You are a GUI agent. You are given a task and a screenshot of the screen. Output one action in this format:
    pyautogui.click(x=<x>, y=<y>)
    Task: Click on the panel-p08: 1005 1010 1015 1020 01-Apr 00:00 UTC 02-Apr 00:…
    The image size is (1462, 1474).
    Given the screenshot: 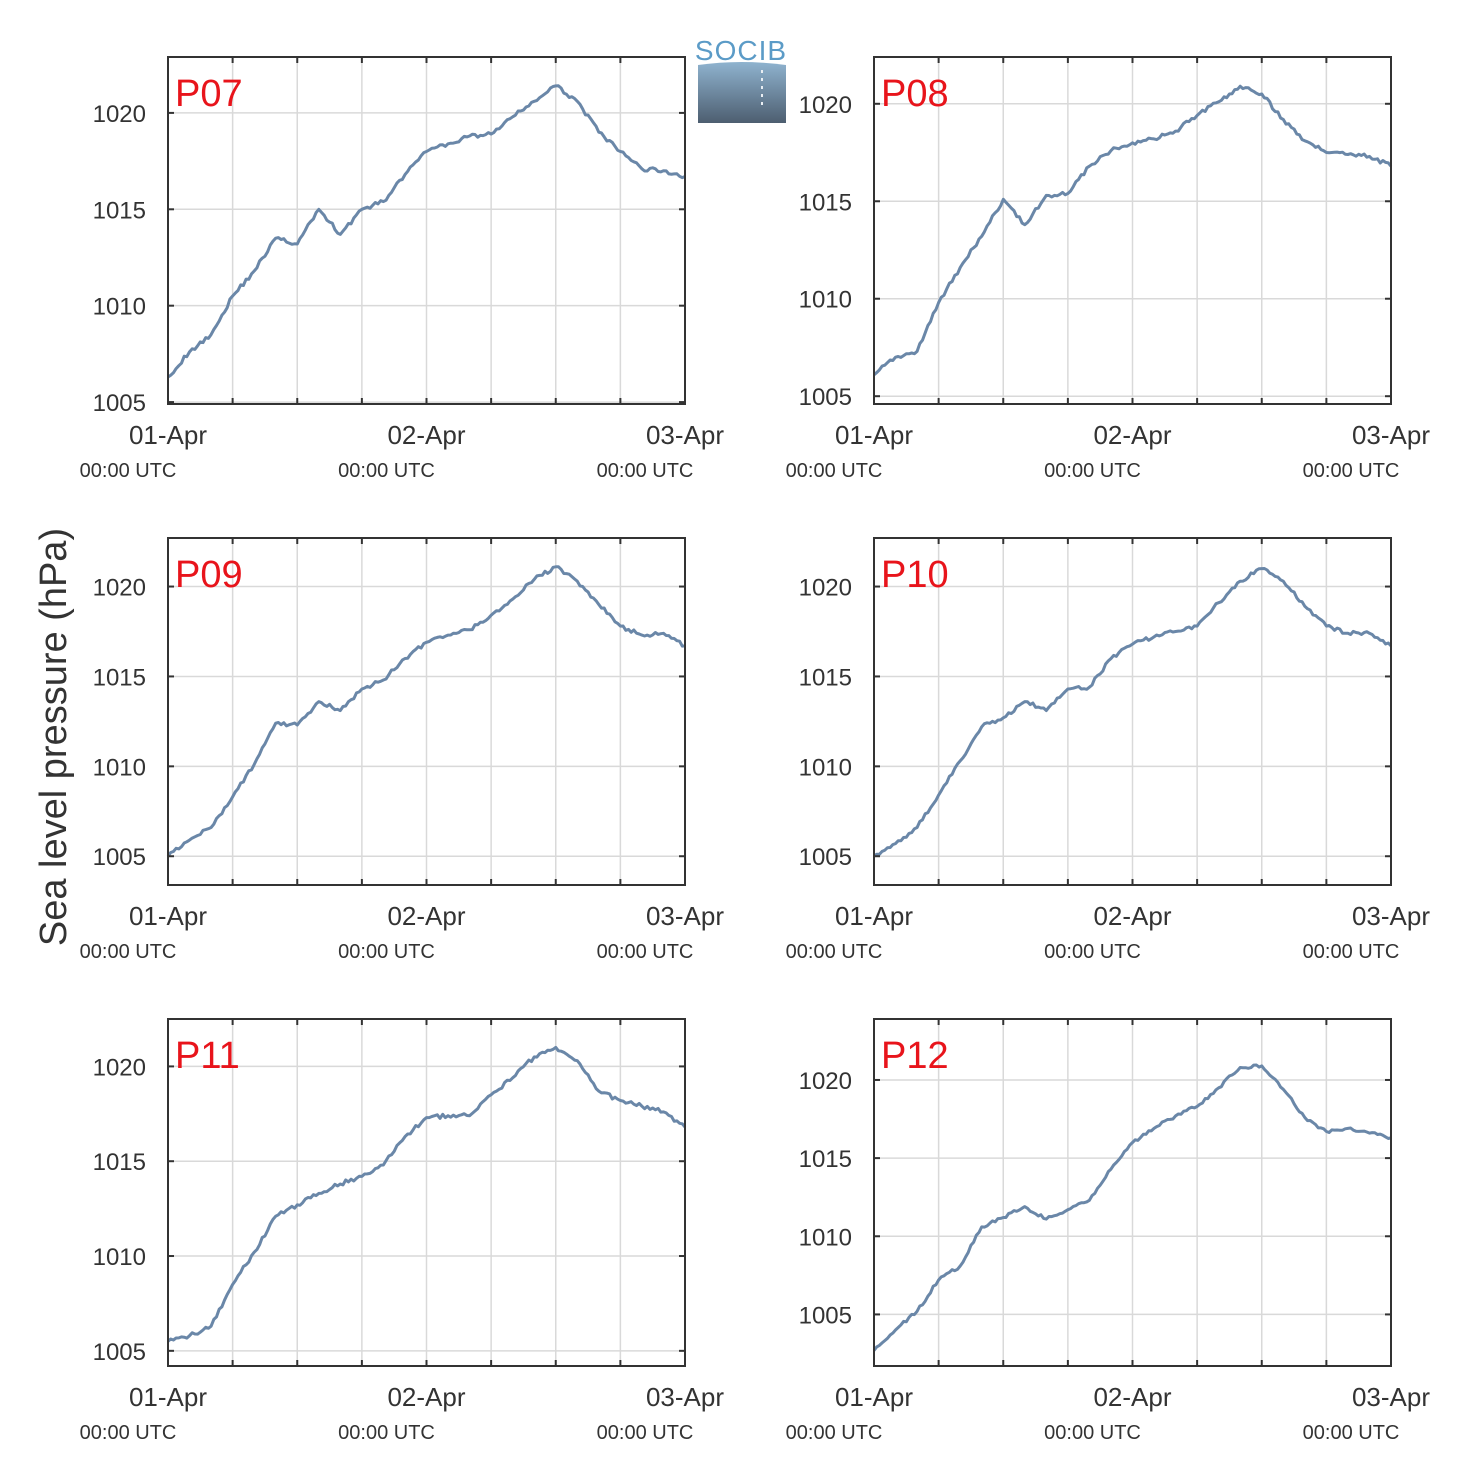 What is the action you would take?
    pyautogui.click(x=1108, y=269)
    